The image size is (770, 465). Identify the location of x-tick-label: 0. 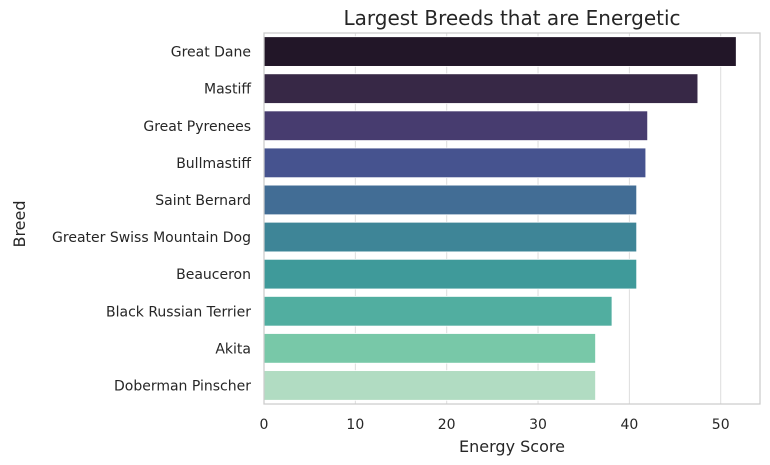
(264, 425).